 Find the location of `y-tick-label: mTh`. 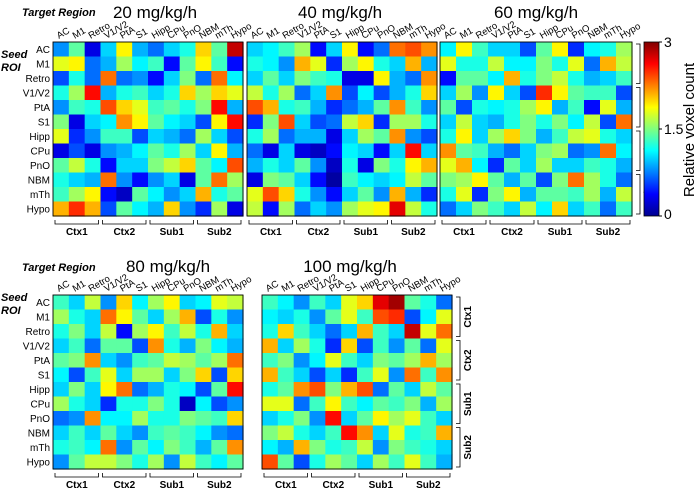

y-tick-label: mTh is located at coordinates (40, 195).